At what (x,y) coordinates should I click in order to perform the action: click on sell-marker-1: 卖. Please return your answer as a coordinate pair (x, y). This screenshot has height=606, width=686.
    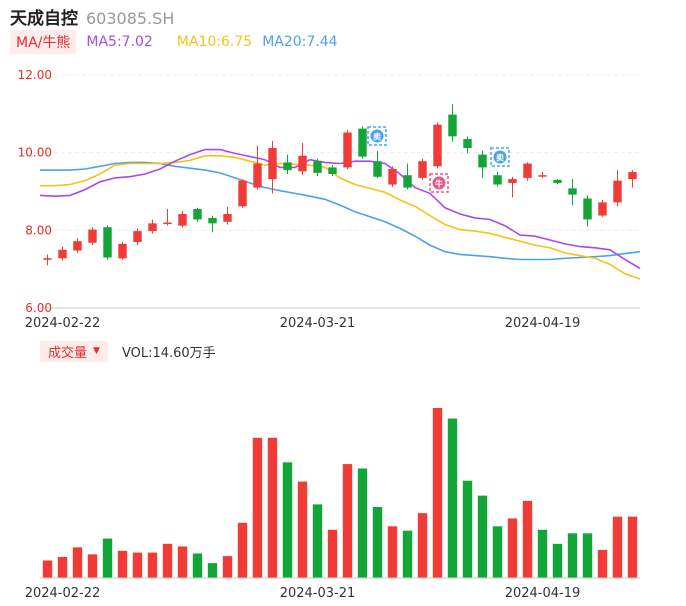
    Looking at the image, I should click on (377, 136).